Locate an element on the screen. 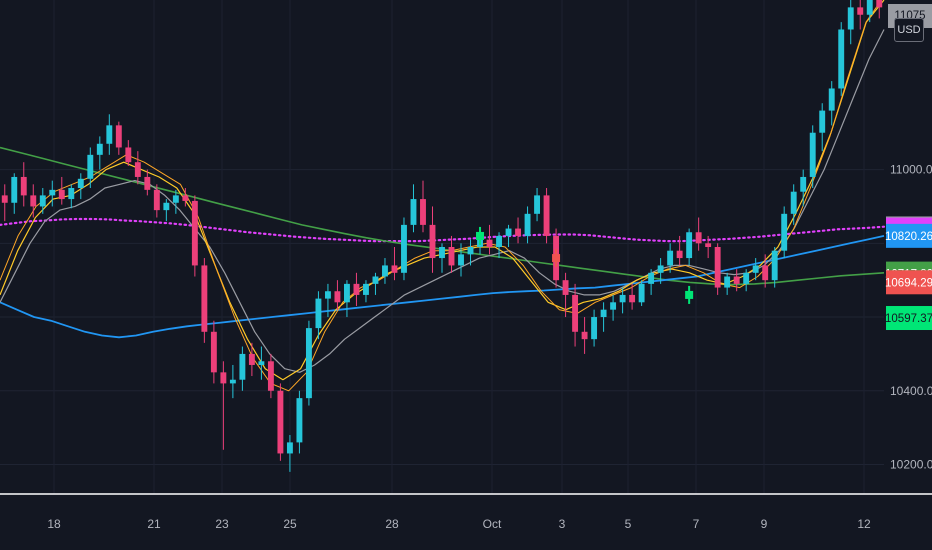 This screenshot has height=550, width=932. time-tick-label: 21 is located at coordinates (154, 524).